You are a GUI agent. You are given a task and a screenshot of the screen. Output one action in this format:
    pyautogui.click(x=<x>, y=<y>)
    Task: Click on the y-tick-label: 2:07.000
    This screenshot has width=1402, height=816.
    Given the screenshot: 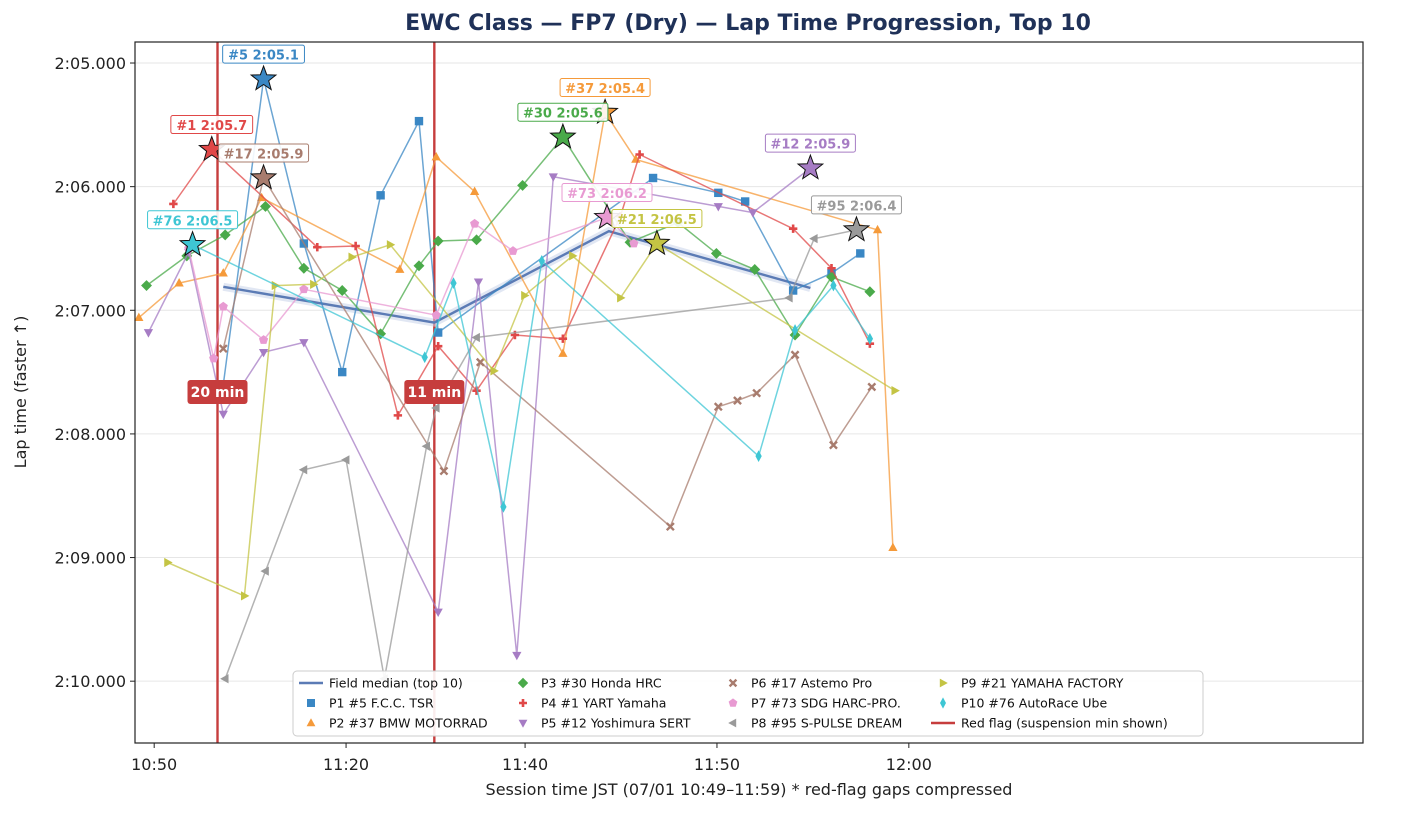 What is the action you would take?
    pyautogui.click(x=90, y=310)
    